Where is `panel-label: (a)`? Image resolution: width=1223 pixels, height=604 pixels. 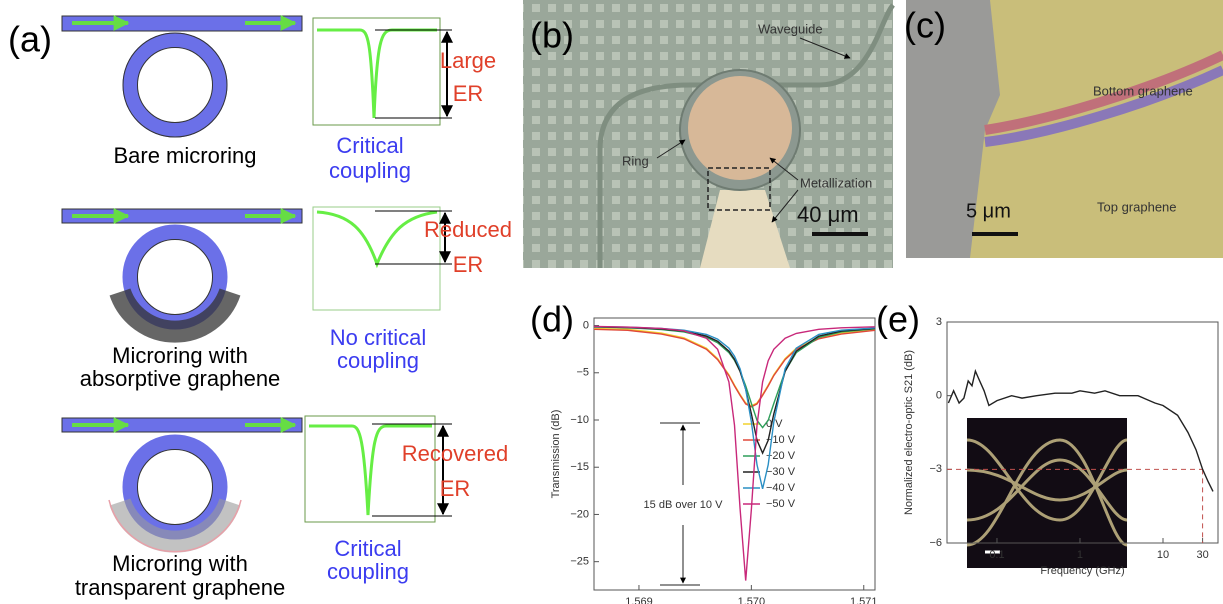
panel-label: (a) is located at coordinates (30, 39).